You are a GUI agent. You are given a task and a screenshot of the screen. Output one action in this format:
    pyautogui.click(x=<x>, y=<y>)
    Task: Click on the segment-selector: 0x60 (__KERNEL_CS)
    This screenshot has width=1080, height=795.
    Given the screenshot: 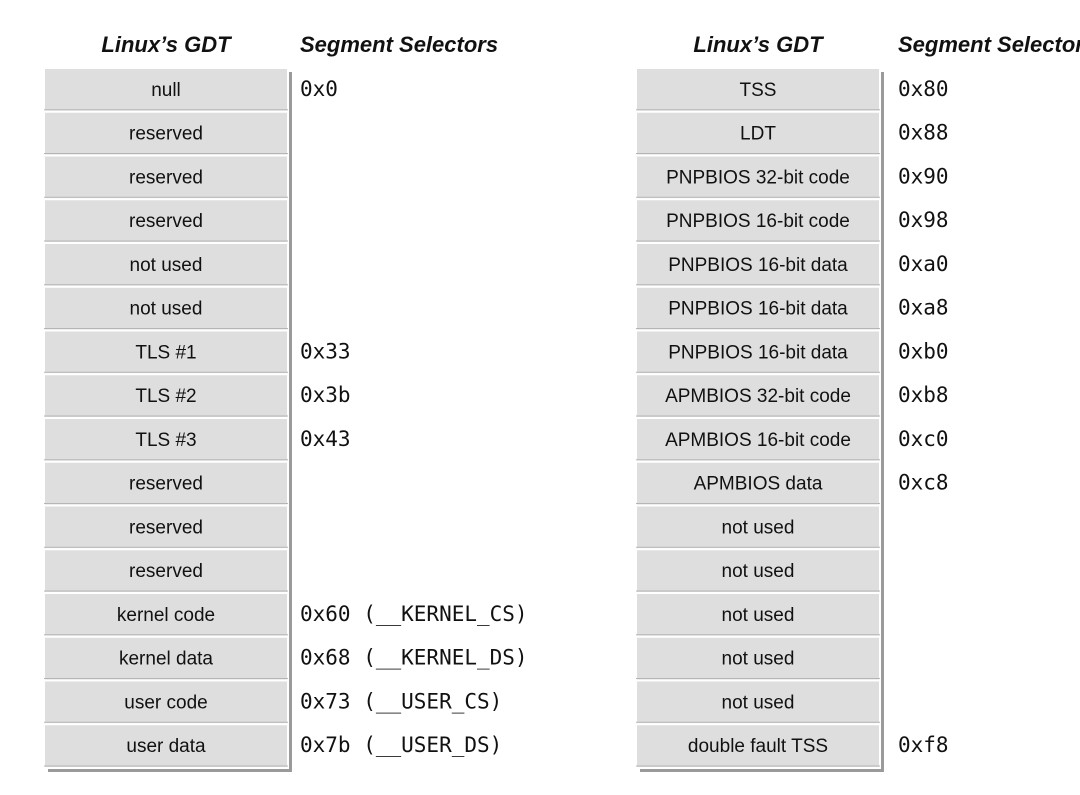 What is the action you would take?
    pyautogui.click(x=414, y=614)
    